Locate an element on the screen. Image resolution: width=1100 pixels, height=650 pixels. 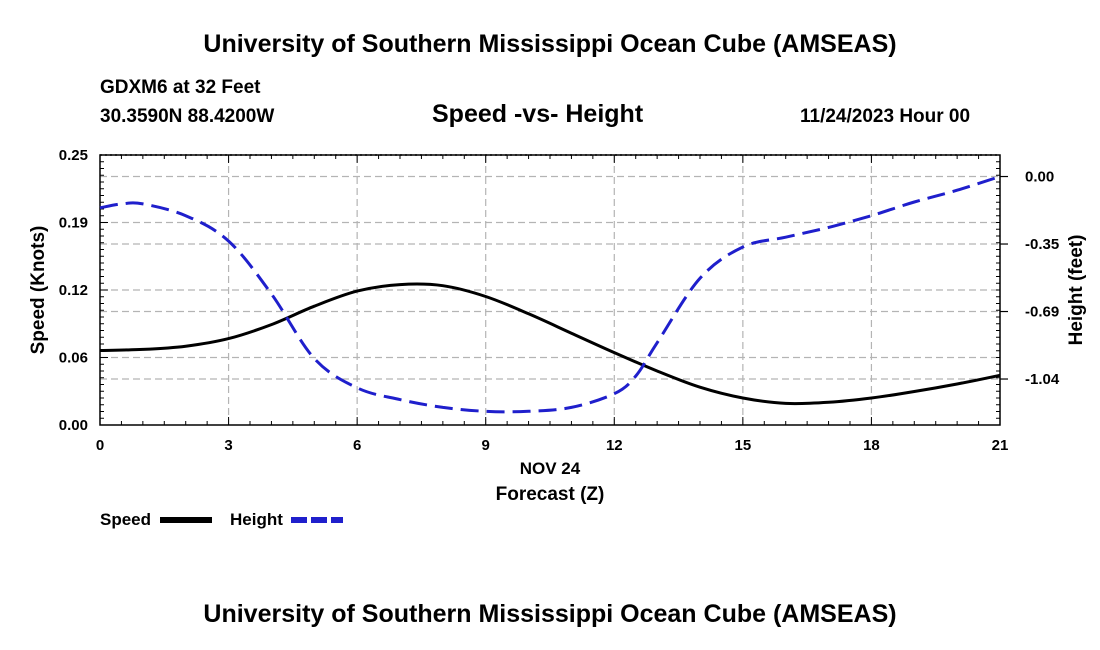
y-axis-title-left: Speed (Knots) is located at coordinates (38, 290).